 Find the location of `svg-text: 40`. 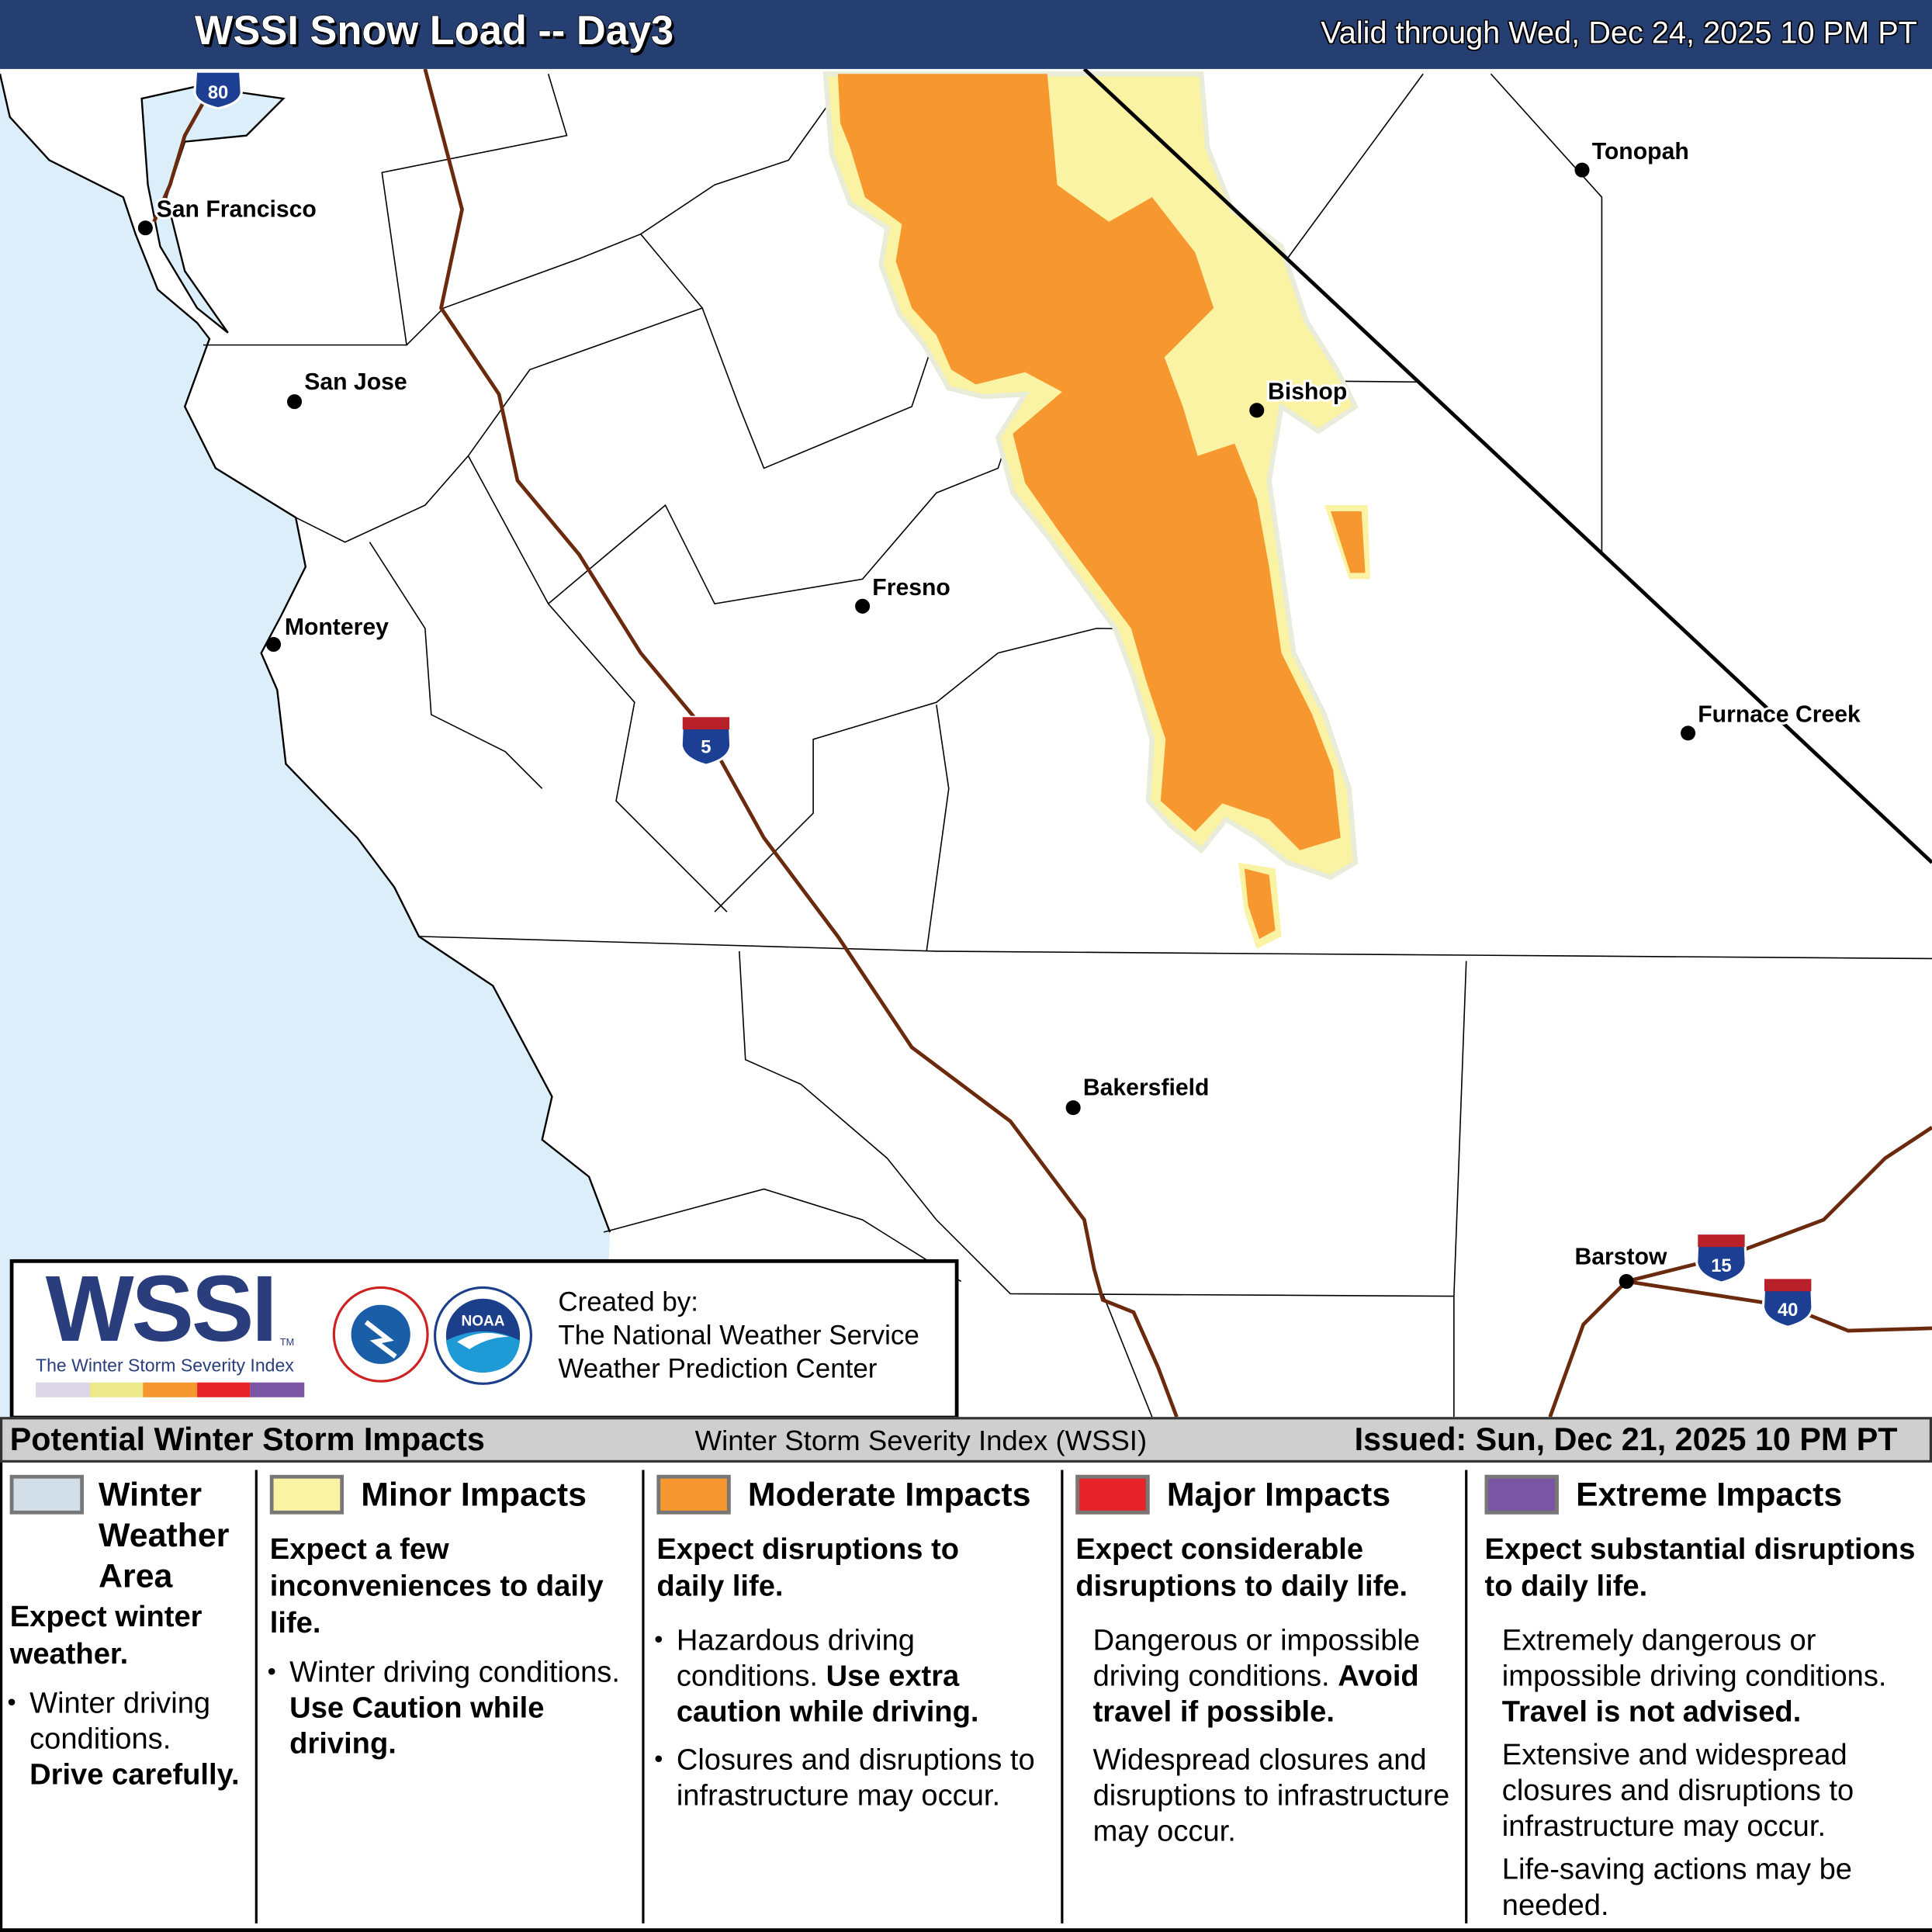

svg-text: 40 is located at coordinates (1788, 1310).